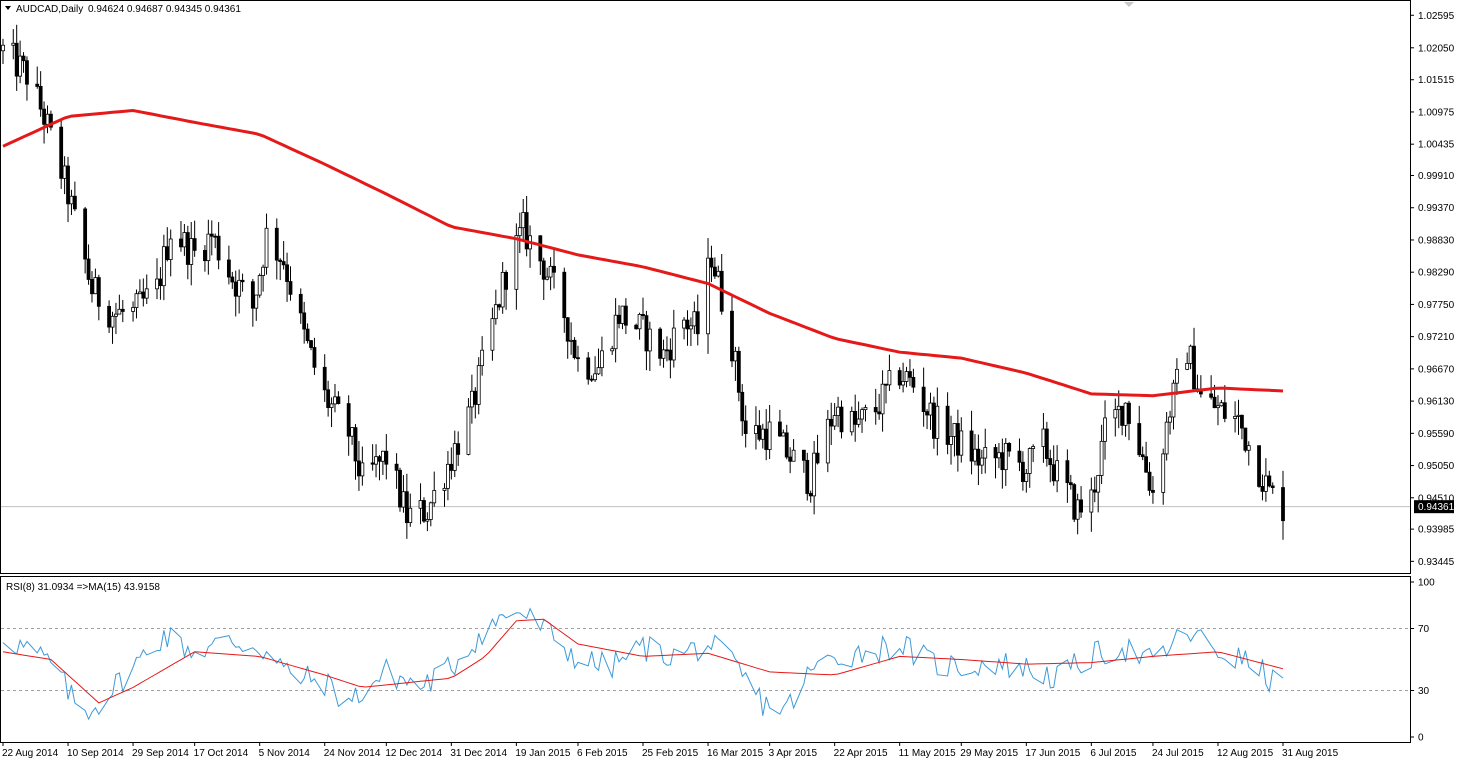  I want to click on time-tick-label: 24 Jul 2015, so click(1178, 753).